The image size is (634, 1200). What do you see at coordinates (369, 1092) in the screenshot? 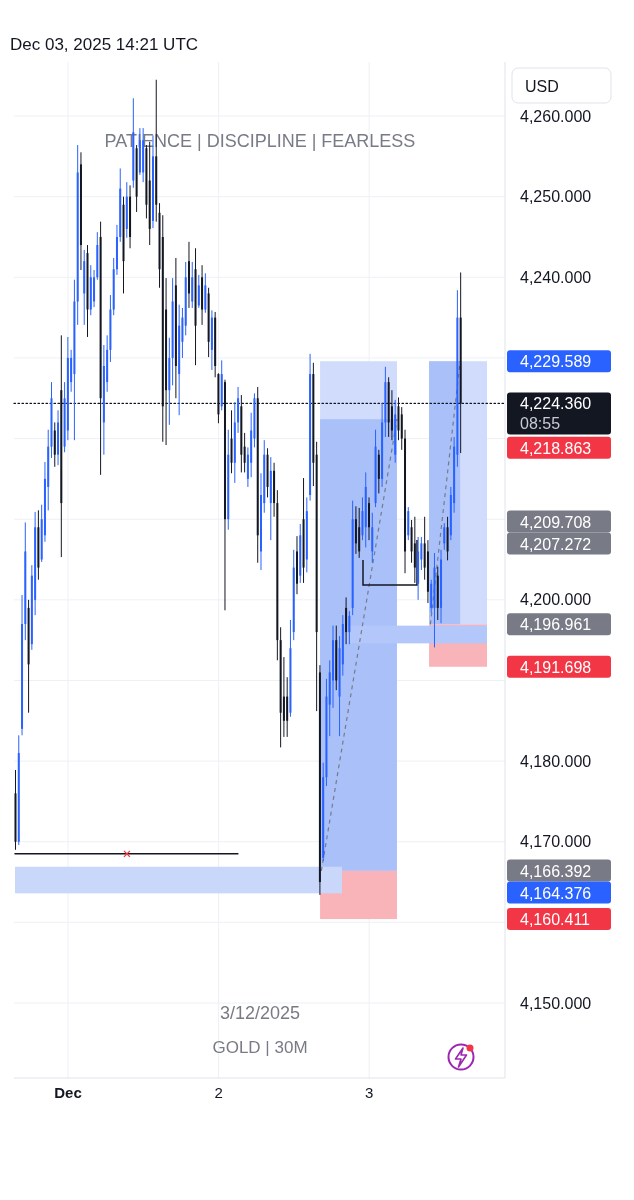
I see `x-tick-label: 3` at bounding box center [369, 1092].